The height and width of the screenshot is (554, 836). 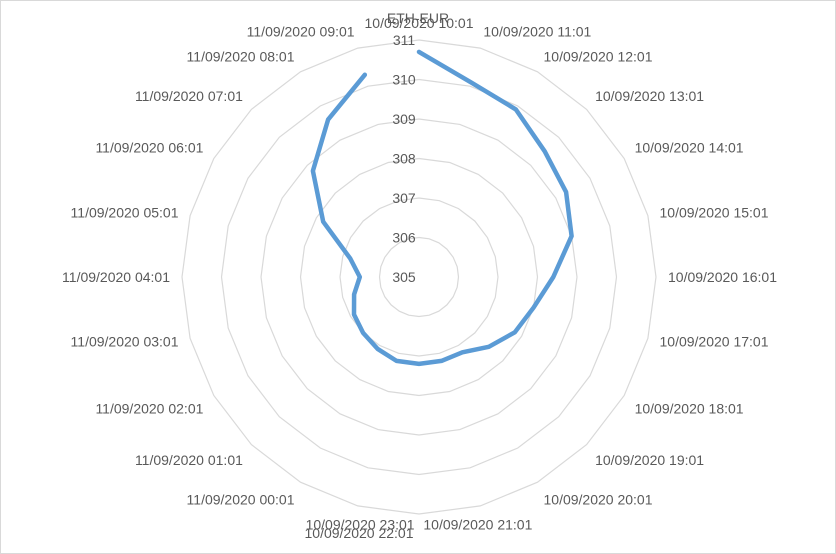 What do you see at coordinates (359, 533) in the screenshot?
I see `category-label: 10/09/2020 22:01` at bounding box center [359, 533].